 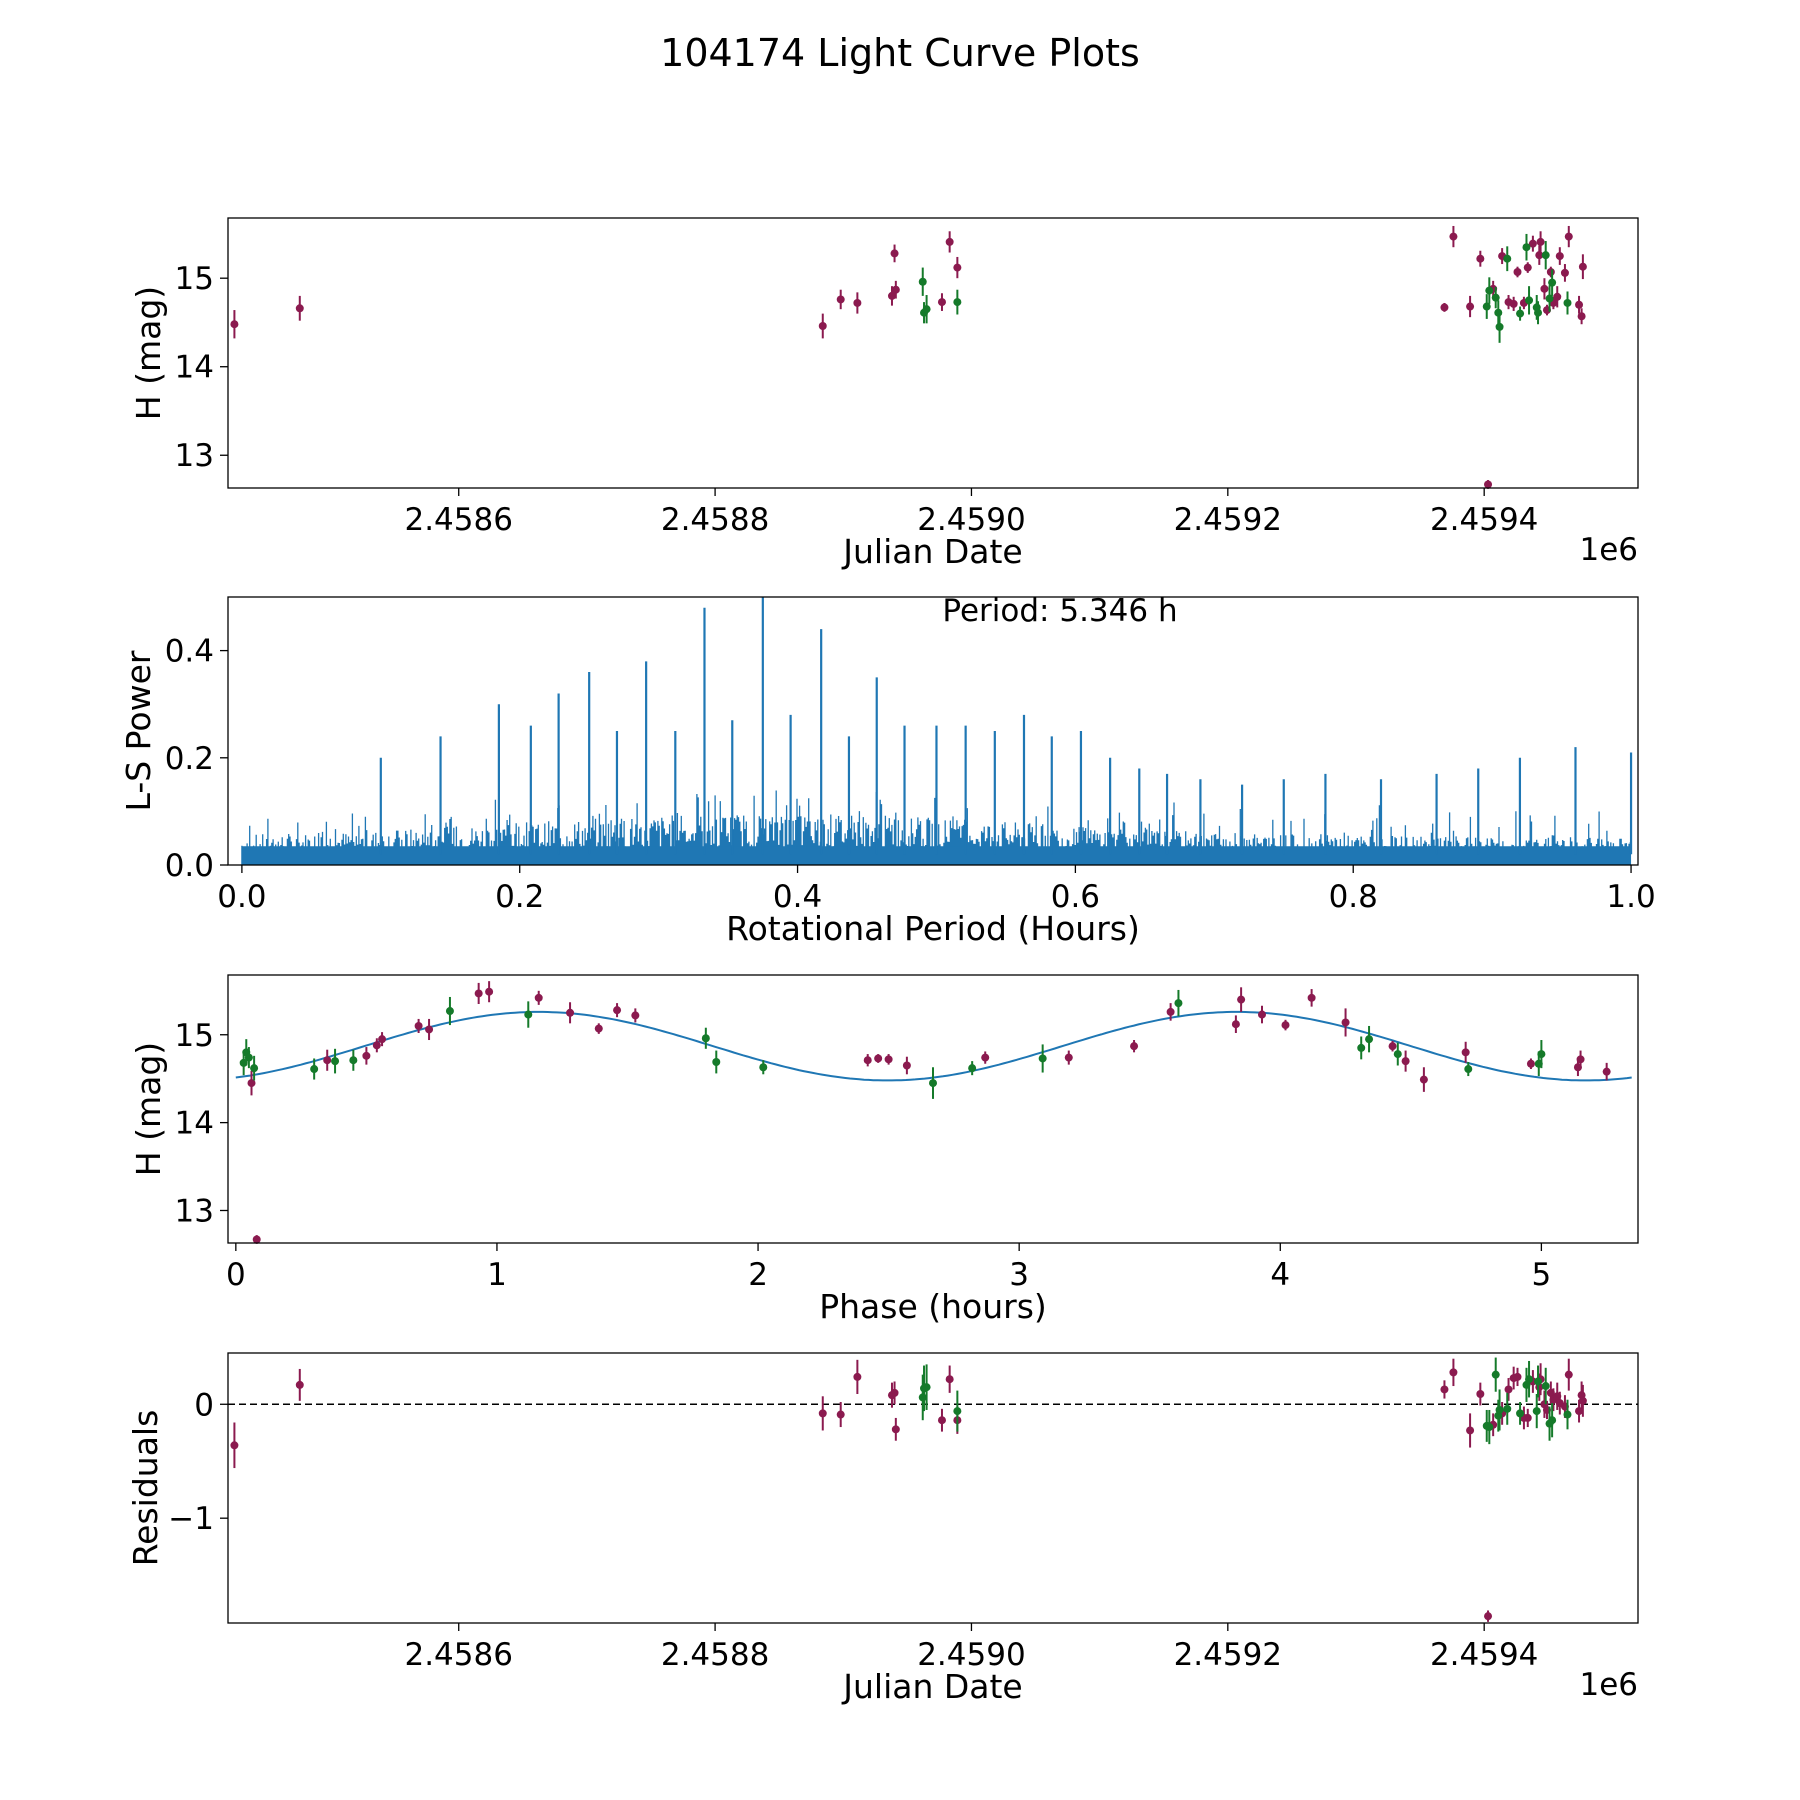 What do you see at coordinates (758, 1275) in the screenshot?
I see `phased-xtick-label: 2` at bounding box center [758, 1275].